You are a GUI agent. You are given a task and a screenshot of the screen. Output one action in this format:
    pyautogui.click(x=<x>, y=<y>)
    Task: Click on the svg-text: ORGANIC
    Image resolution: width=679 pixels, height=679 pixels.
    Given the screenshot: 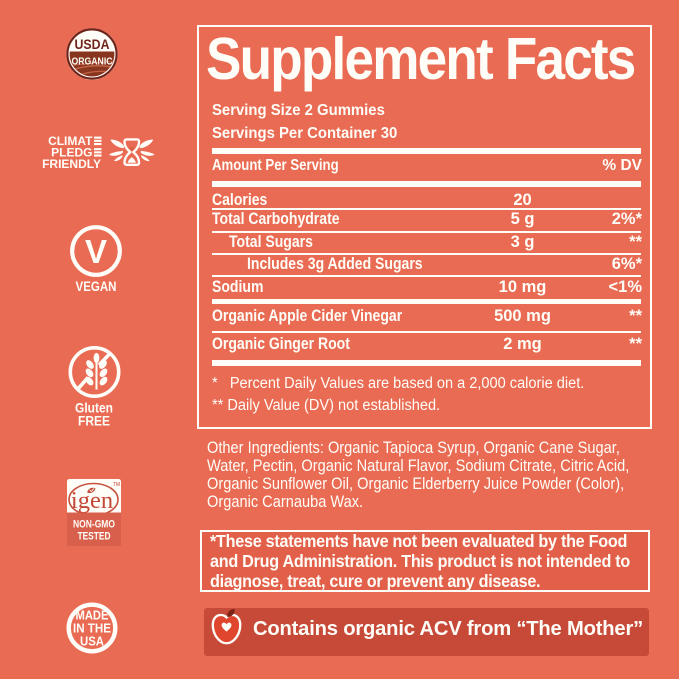 What is the action you would take?
    pyautogui.click(x=93, y=61)
    